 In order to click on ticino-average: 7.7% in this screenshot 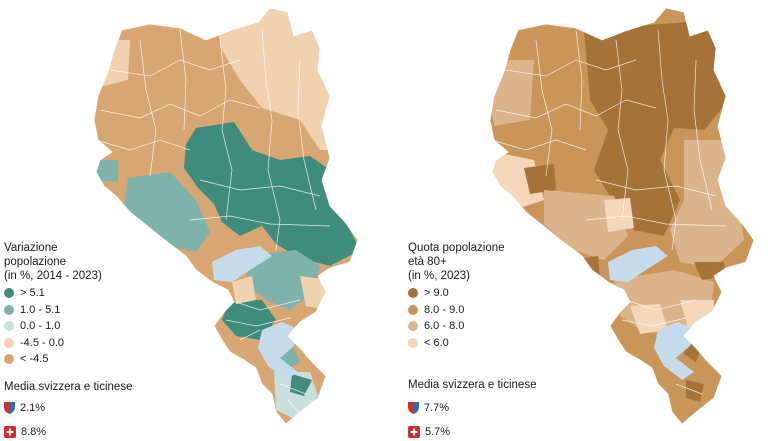, I will do `click(428, 408)`.